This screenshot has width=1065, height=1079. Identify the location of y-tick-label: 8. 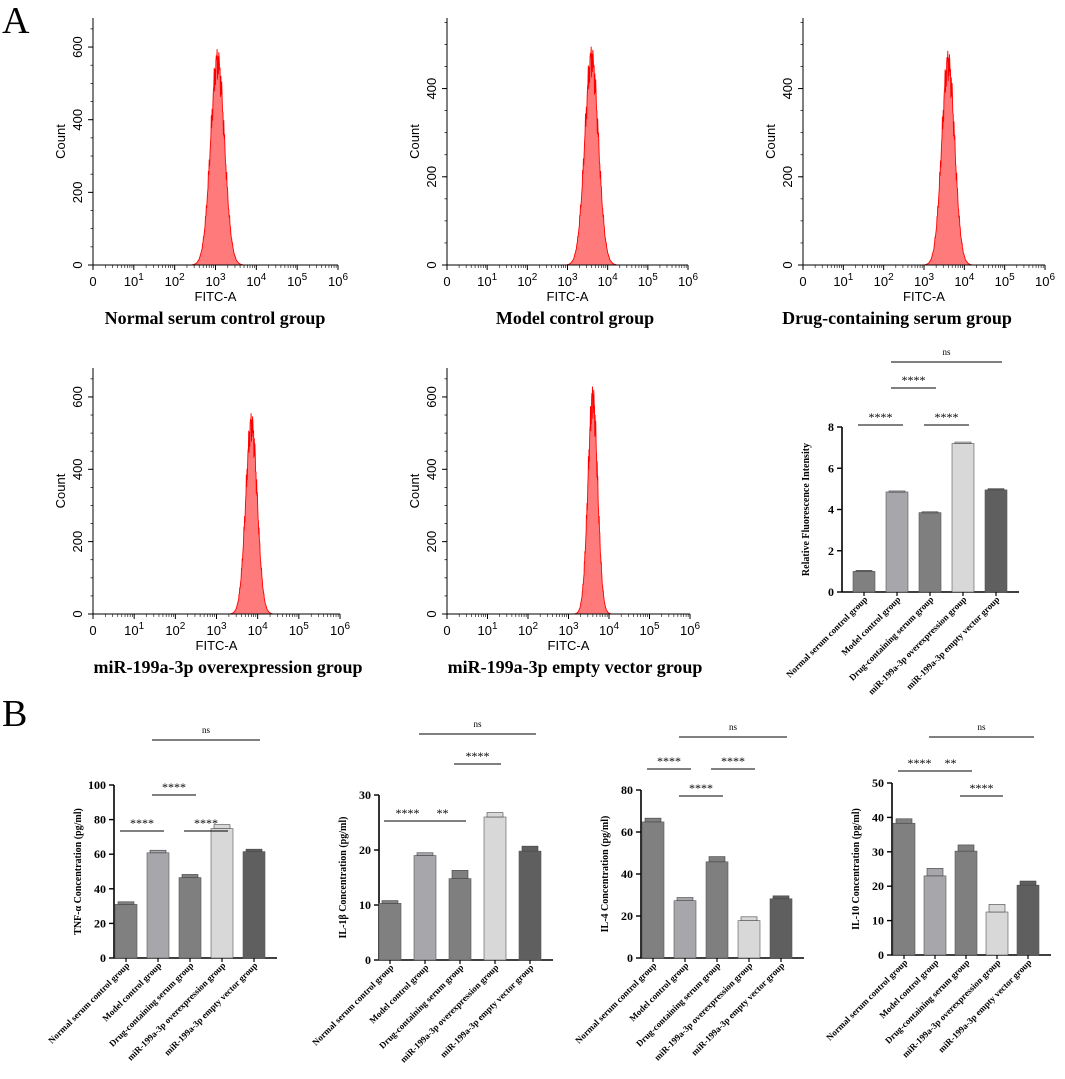
(831, 427).